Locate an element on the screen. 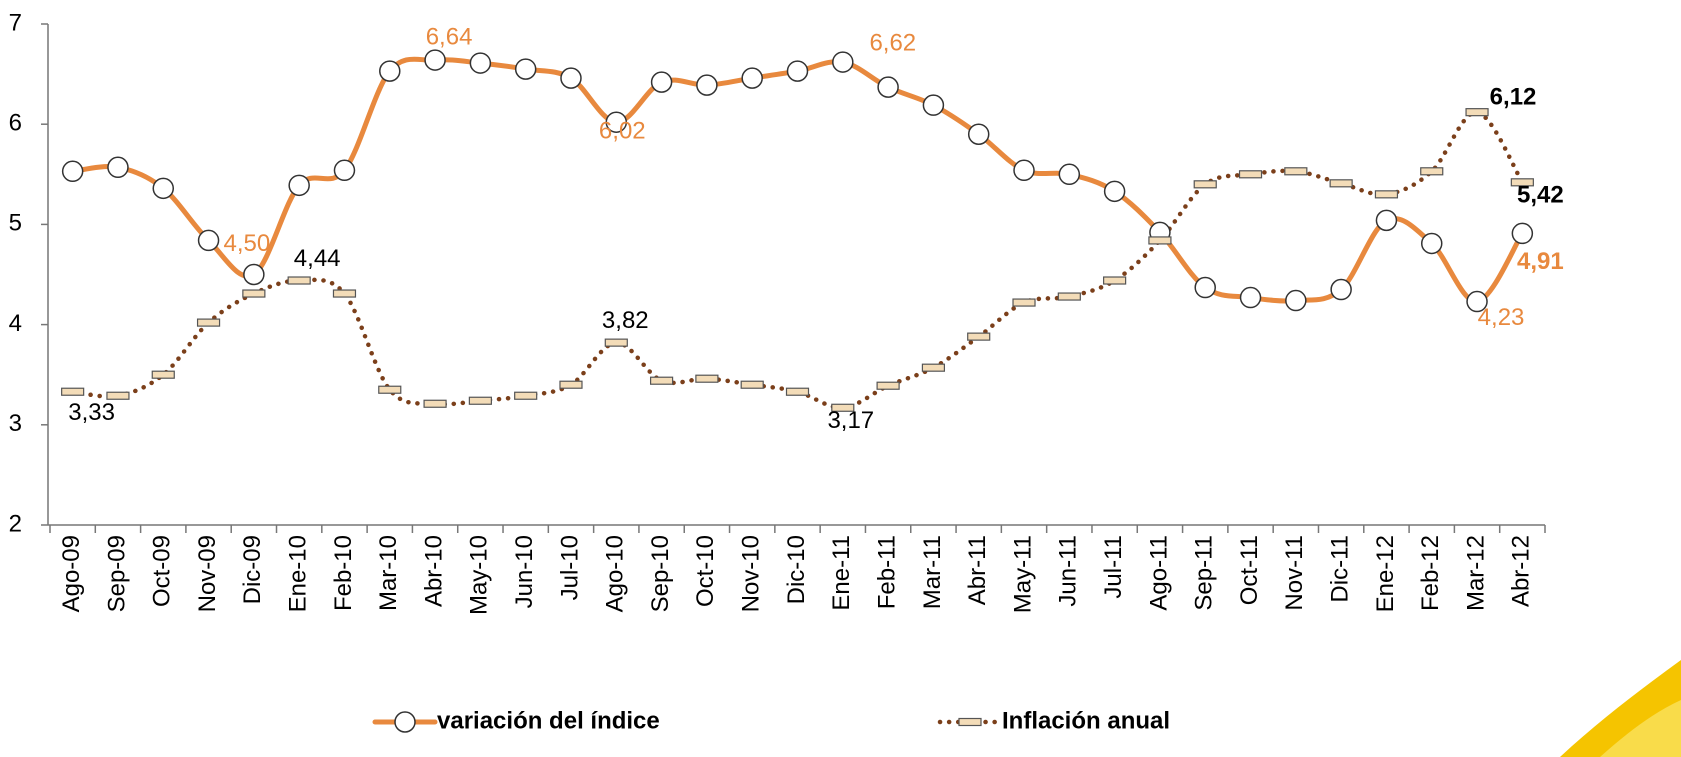  x-tick-label: Feb-11 is located at coordinates (886, 572).